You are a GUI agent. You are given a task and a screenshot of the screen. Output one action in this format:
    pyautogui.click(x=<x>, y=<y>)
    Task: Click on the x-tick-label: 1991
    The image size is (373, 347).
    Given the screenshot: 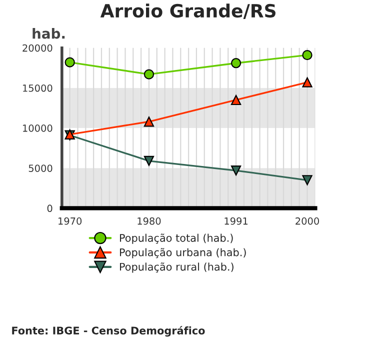 What is the action you would take?
    pyautogui.click(x=236, y=221)
    